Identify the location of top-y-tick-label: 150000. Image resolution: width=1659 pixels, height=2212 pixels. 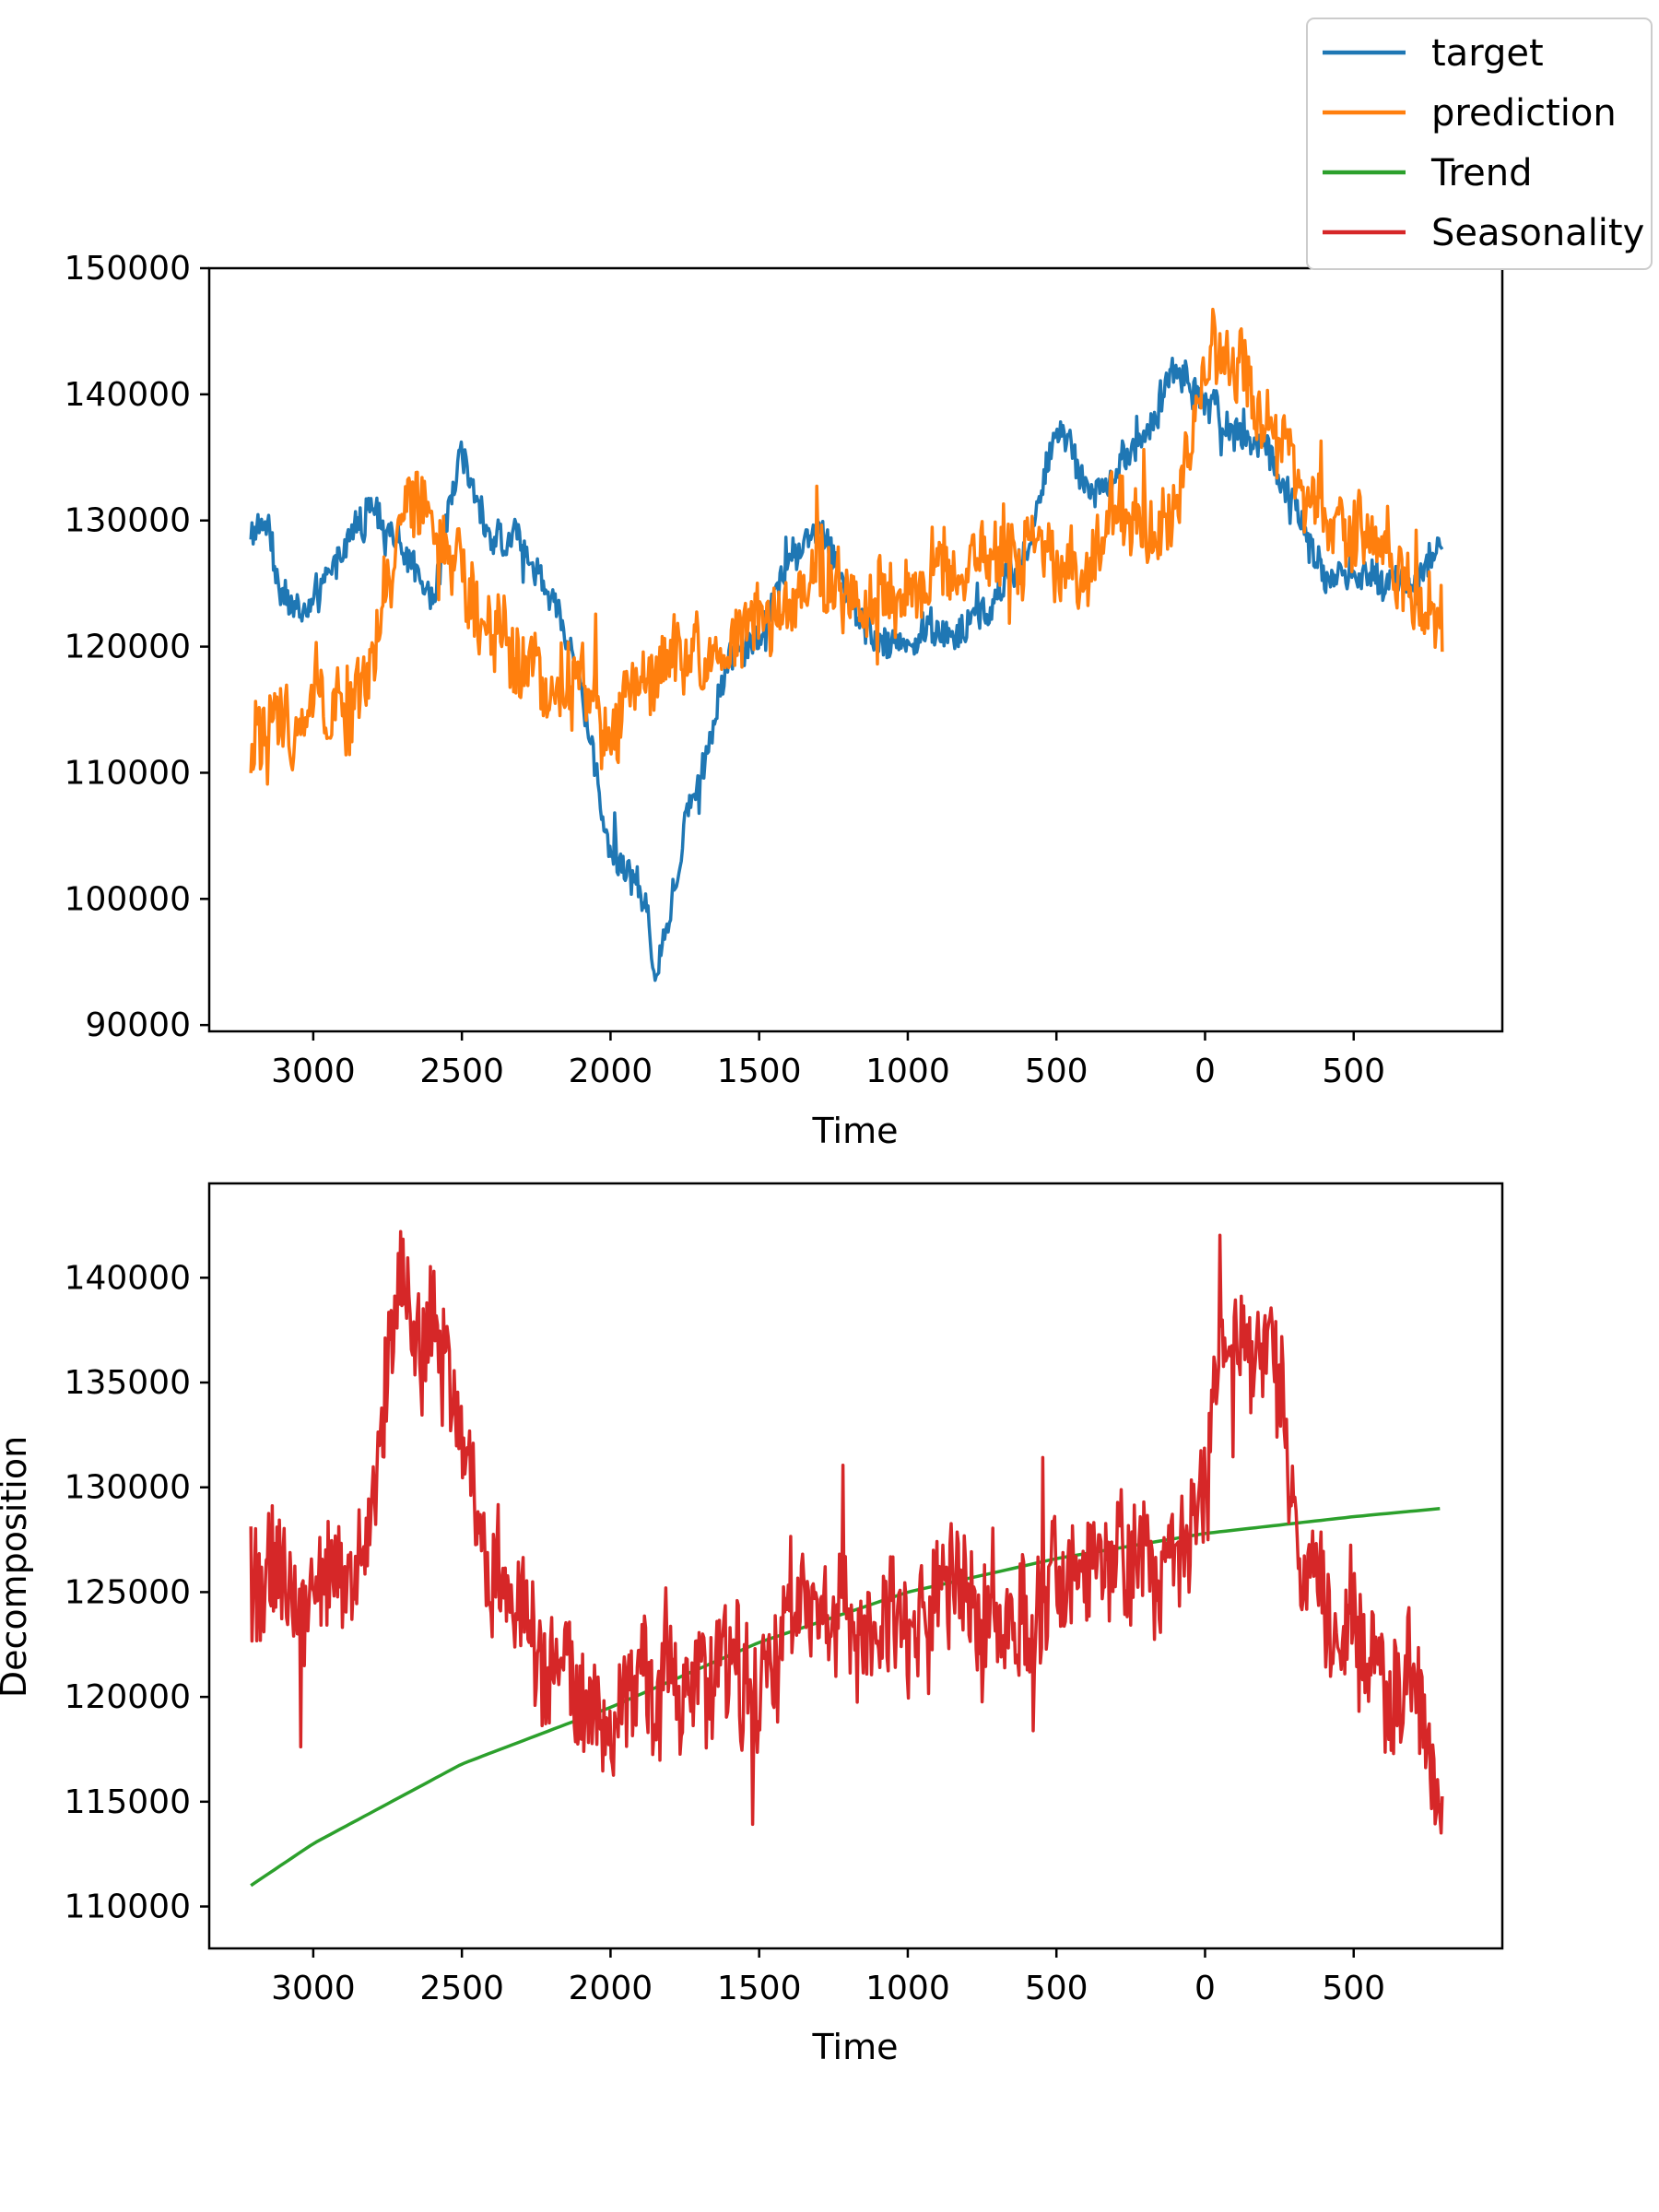
(128, 269).